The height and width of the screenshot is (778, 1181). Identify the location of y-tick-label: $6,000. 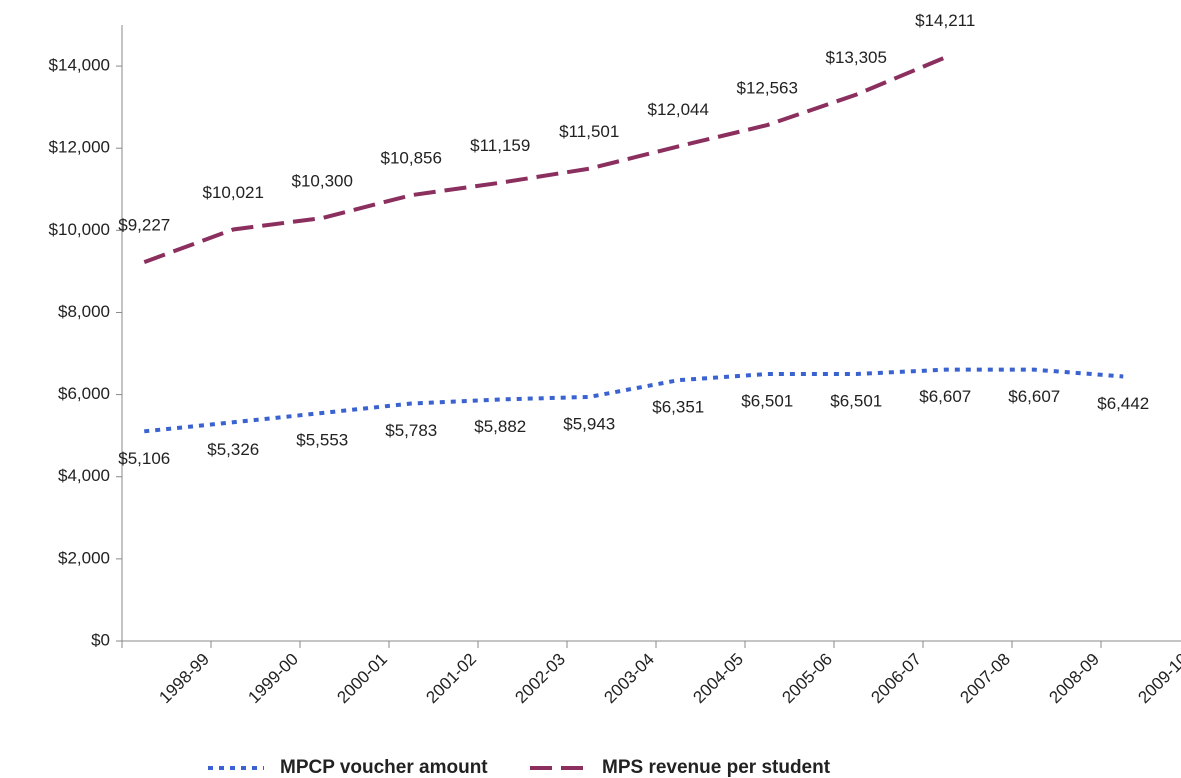
(84, 393).